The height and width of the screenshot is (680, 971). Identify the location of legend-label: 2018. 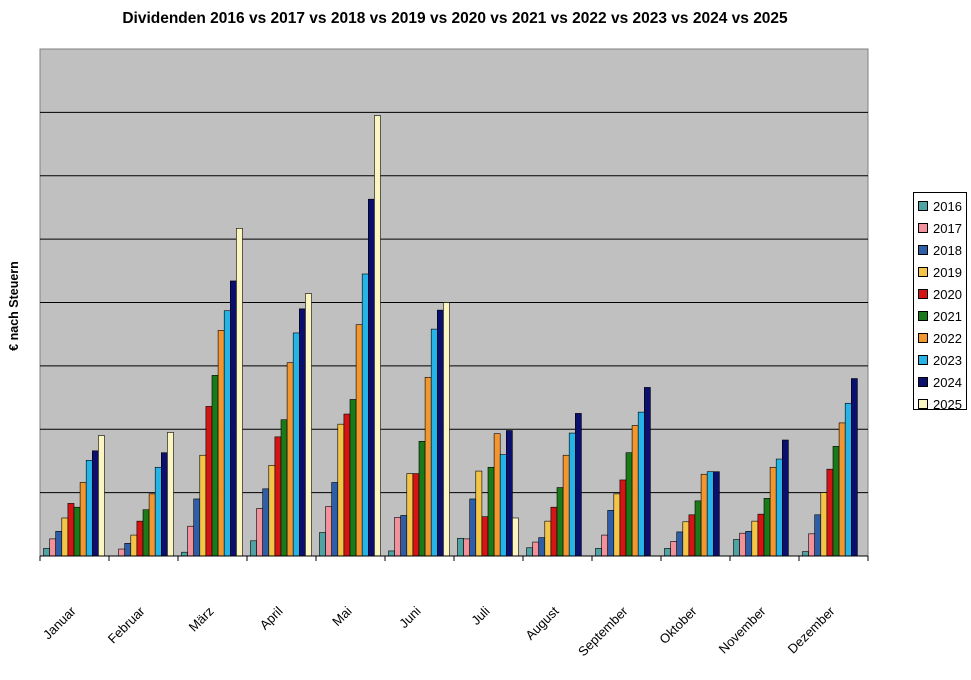
(947, 250).